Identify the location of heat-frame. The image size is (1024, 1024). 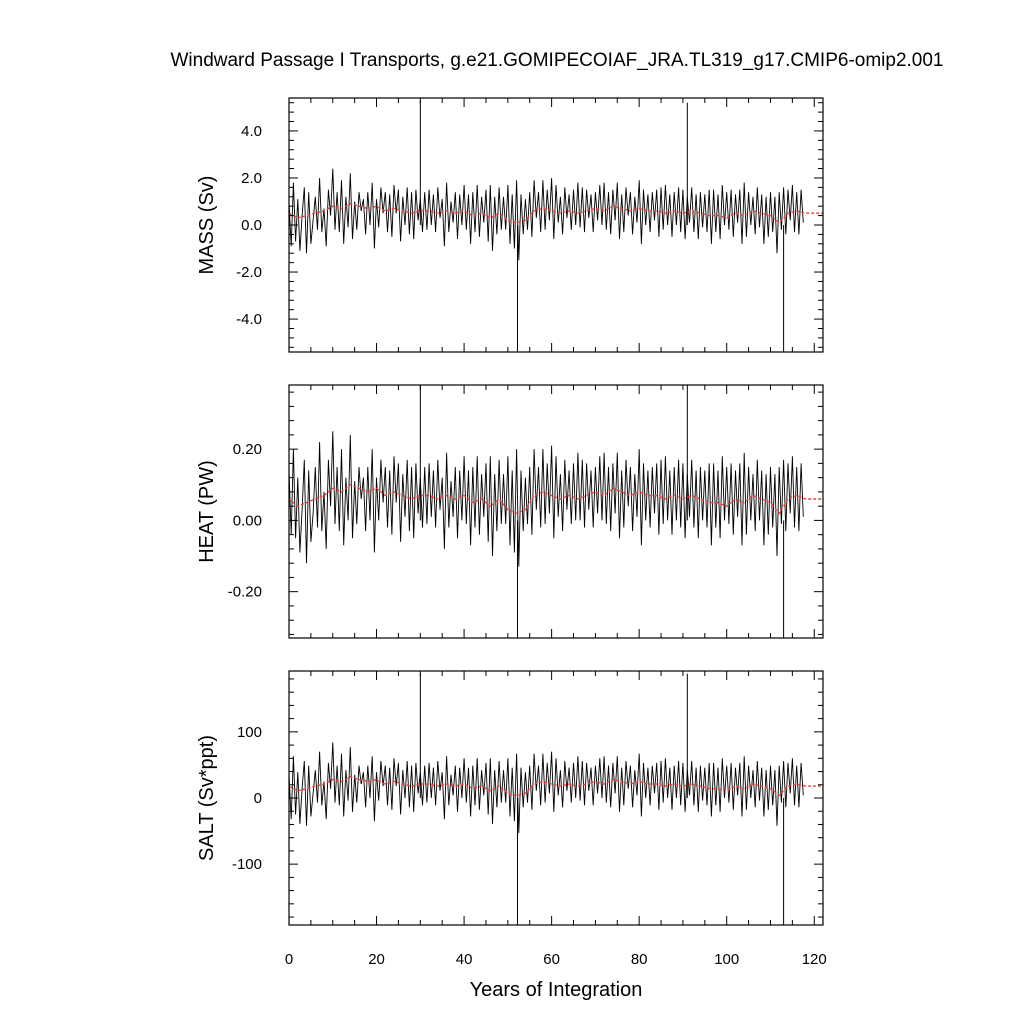
(556, 511).